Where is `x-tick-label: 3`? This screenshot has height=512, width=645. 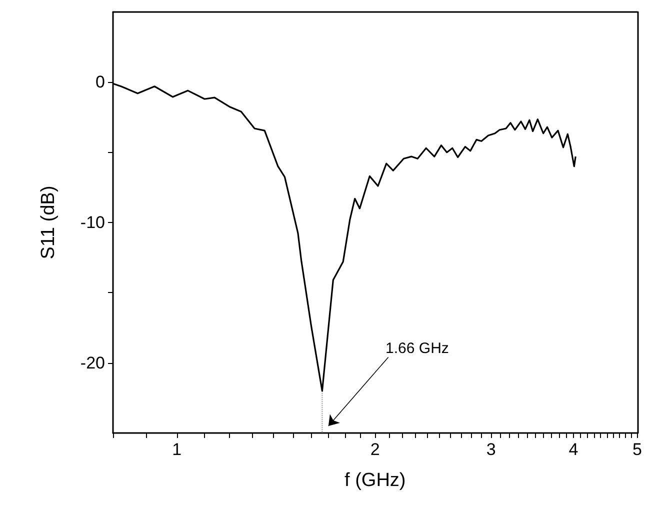 x-tick-label: 3 is located at coordinates (491, 449).